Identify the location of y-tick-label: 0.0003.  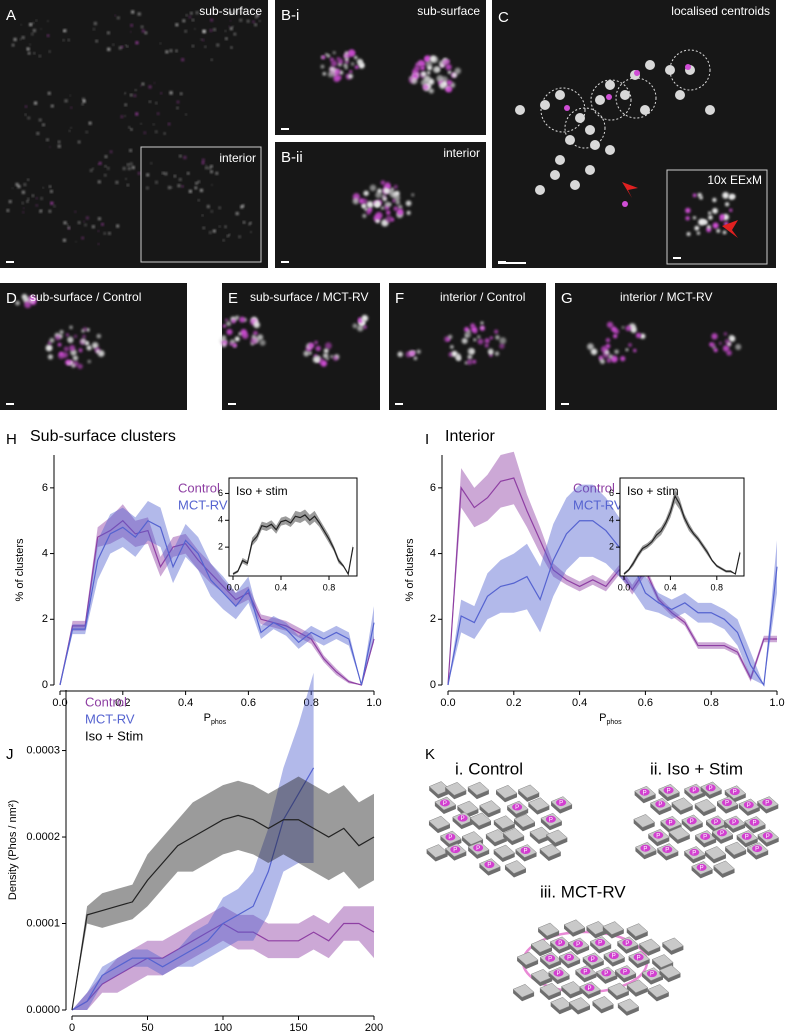
(43, 750).